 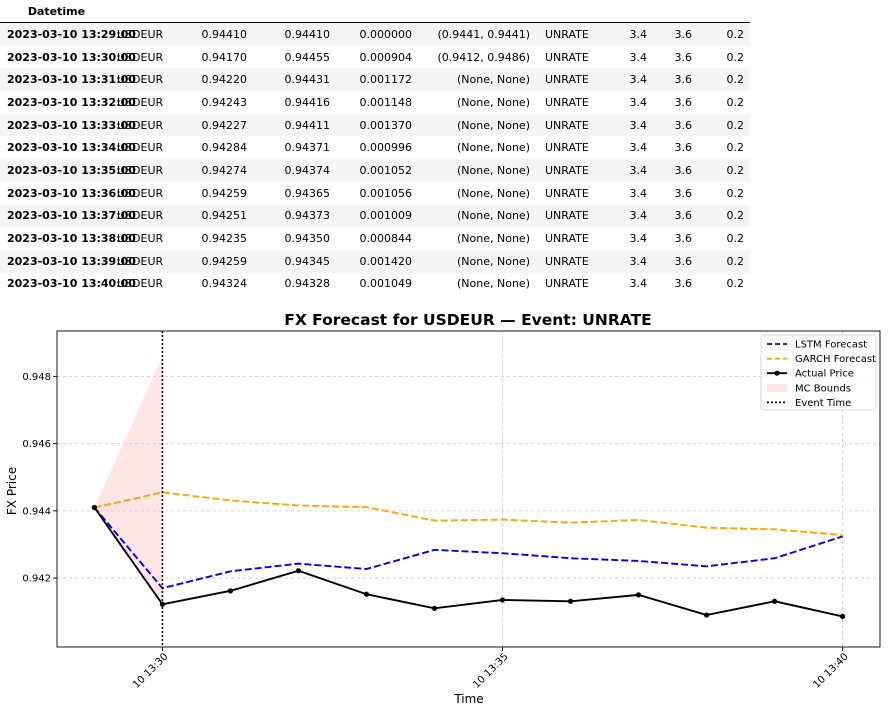 I want to click on y-tick-label: 0.946, so click(x=36, y=444).